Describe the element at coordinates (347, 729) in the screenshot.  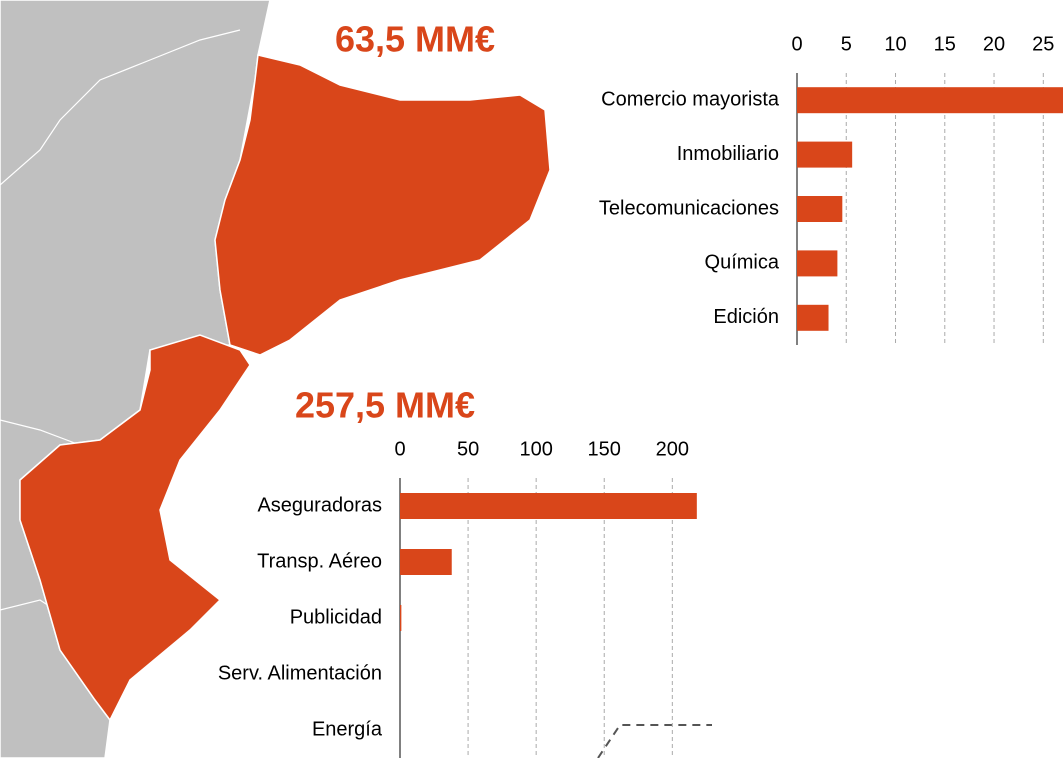
I see `y-tick-label: Energía` at that location.